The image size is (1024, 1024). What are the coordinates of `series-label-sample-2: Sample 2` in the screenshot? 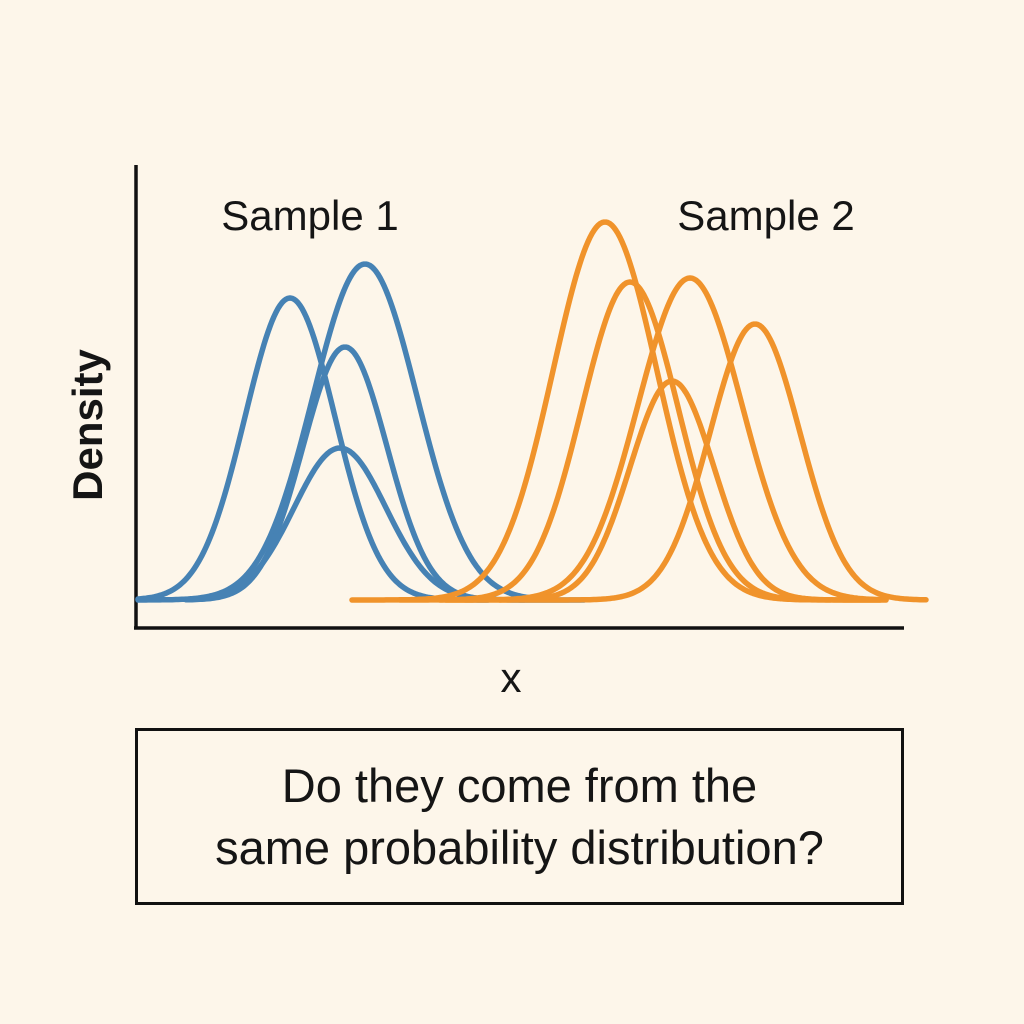 It's located at (765, 215).